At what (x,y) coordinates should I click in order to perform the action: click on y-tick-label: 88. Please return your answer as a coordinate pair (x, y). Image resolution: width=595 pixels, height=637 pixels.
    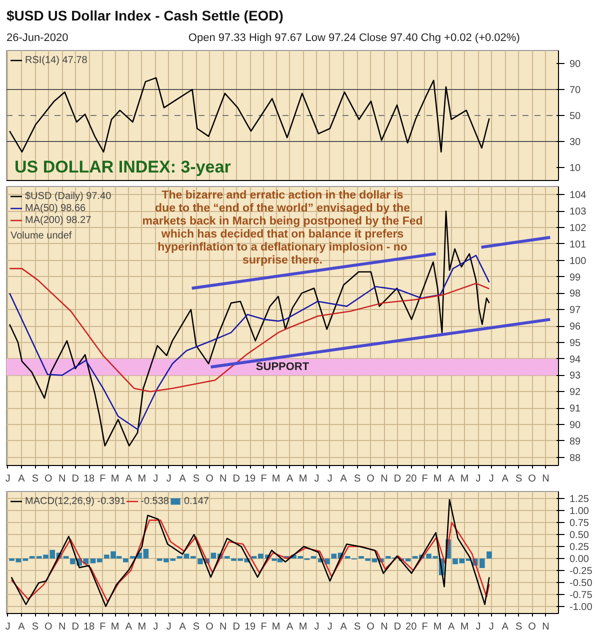
    Looking at the image, I should click on (576, 458).